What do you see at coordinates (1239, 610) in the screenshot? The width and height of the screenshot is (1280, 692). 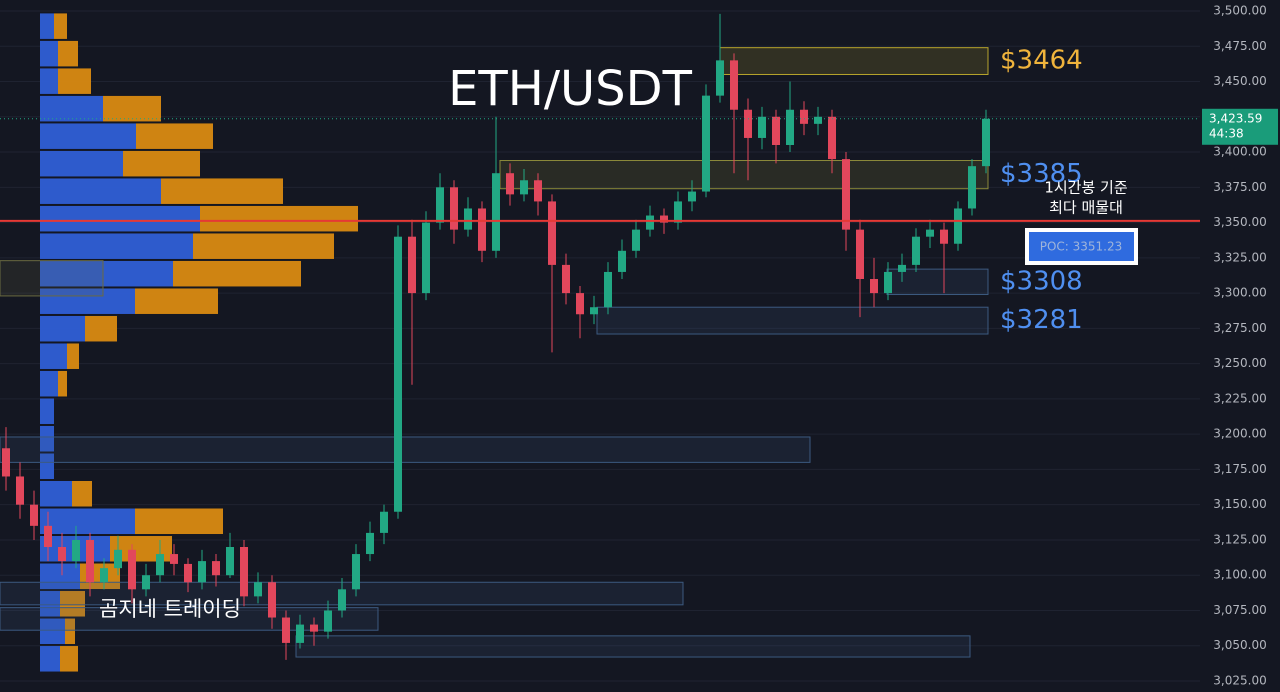 I see `y-tick-label: 3,075.00` at bounding box center [1239, 610].